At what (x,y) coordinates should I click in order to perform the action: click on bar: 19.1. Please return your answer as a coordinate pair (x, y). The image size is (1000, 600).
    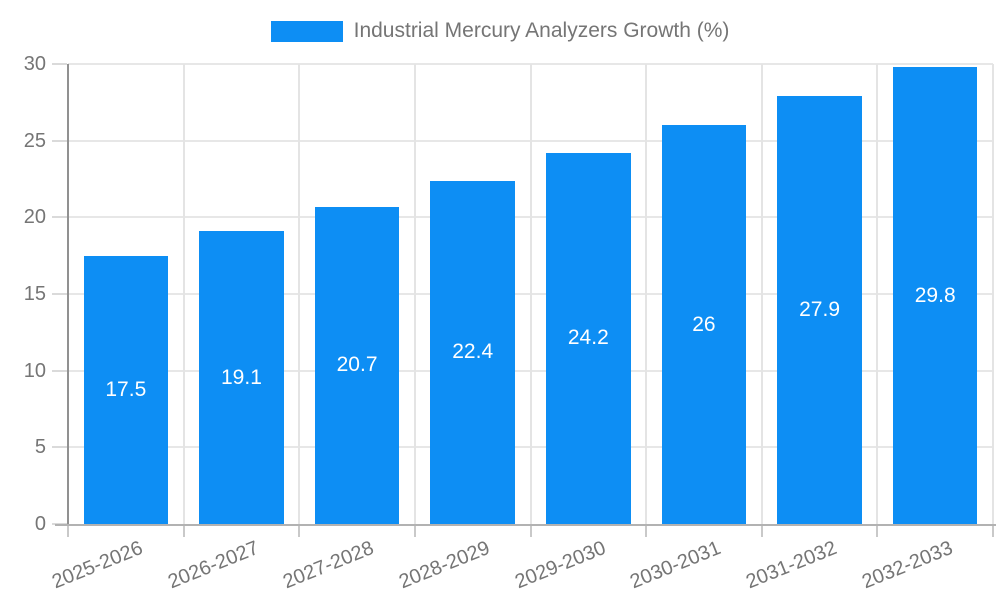
    Looking at the image, I should click on (241, 377).